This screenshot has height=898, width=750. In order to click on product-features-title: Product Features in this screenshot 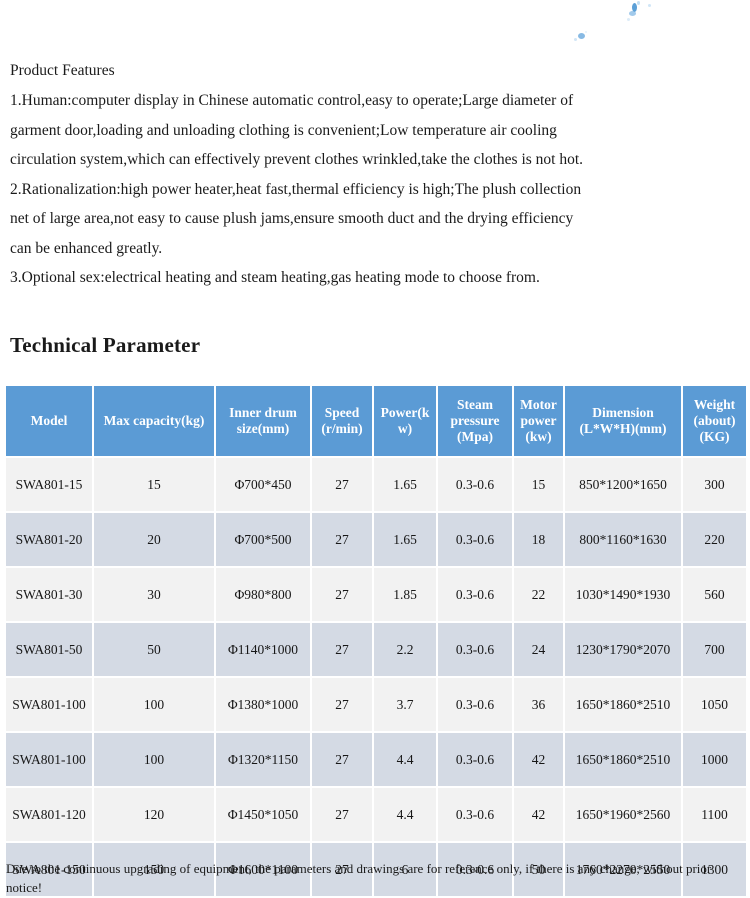, I will do `click(62, 70)`.